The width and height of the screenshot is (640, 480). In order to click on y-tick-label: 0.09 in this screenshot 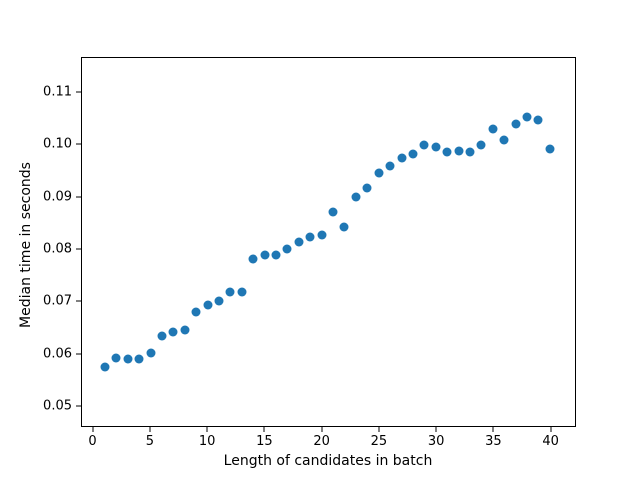, I will do `click(57, 197)`.